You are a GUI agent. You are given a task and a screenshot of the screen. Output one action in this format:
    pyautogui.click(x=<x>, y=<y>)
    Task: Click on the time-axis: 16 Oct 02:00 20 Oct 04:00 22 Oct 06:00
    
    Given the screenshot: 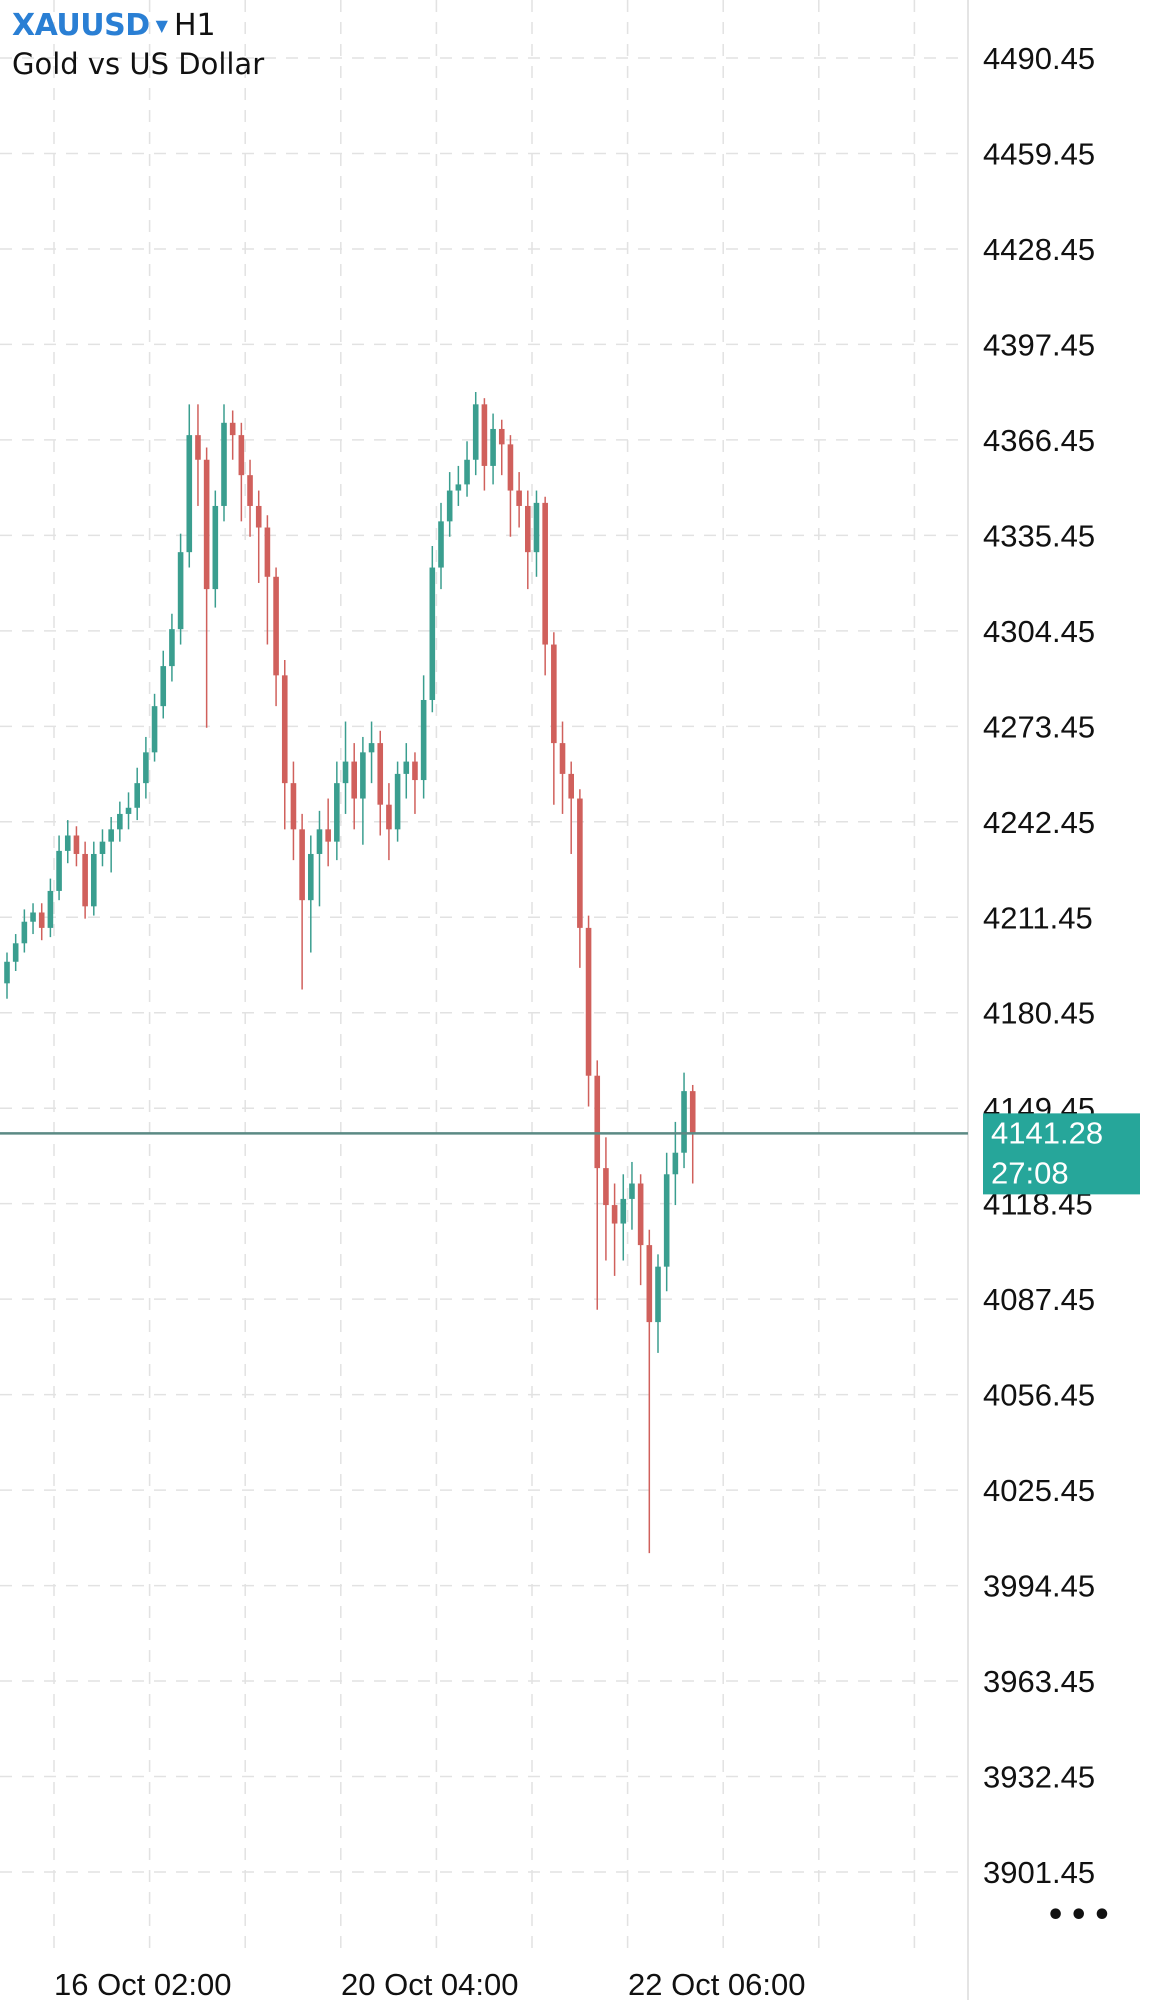 What is the action you would take?
    pyautogui.click(x=430, y=1983)
    